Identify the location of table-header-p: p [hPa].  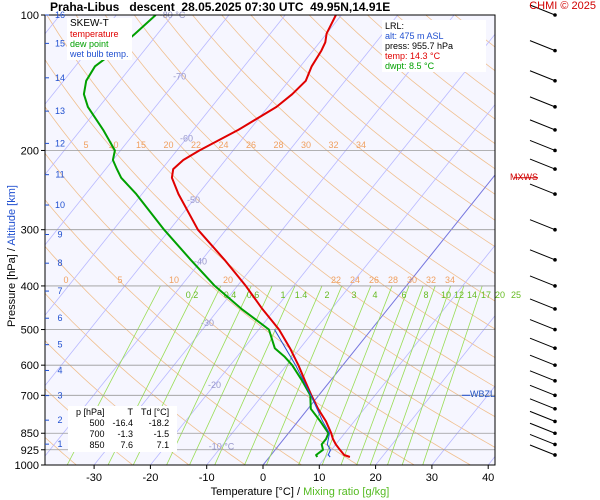
(90, 412).